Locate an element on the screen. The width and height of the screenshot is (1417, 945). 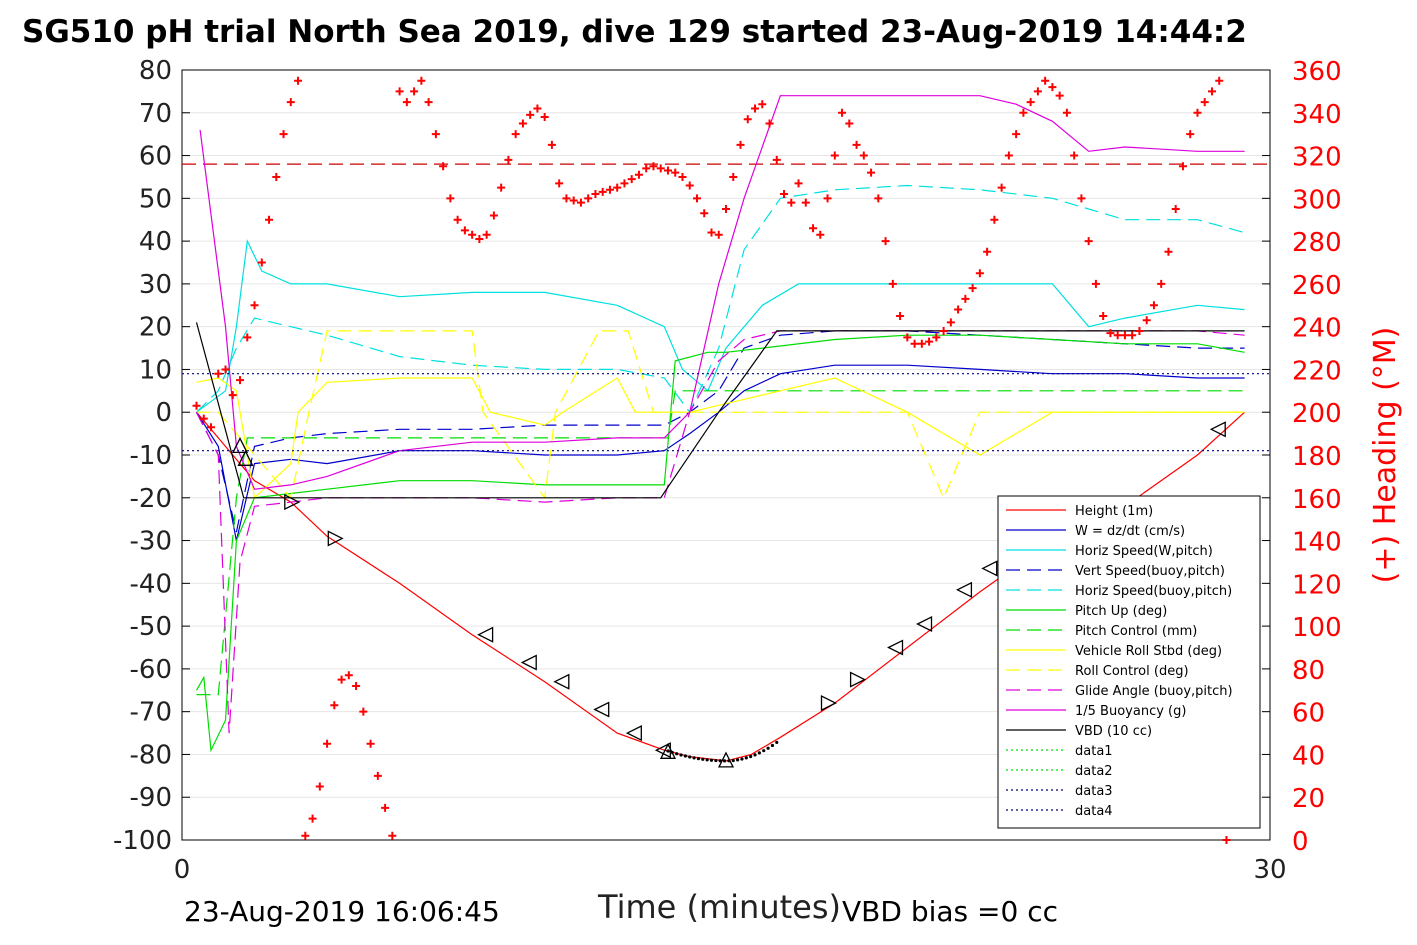
y2-tick-label: 140 is located at coordinates (1317, 543).